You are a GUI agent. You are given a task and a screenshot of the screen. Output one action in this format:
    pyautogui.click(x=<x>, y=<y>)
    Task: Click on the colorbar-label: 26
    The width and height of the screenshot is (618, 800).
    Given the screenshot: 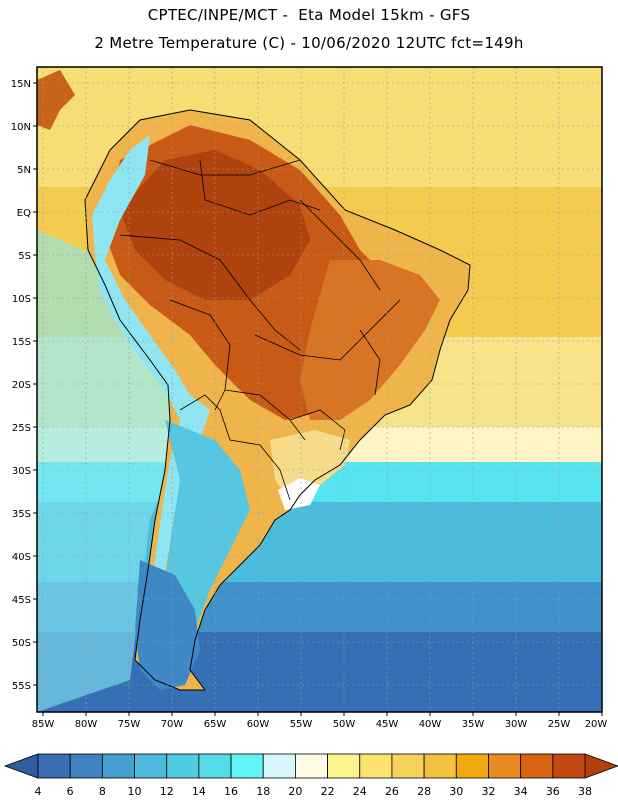 What is the action you would take?
    pyautogui.click(x=392, y=791)
    